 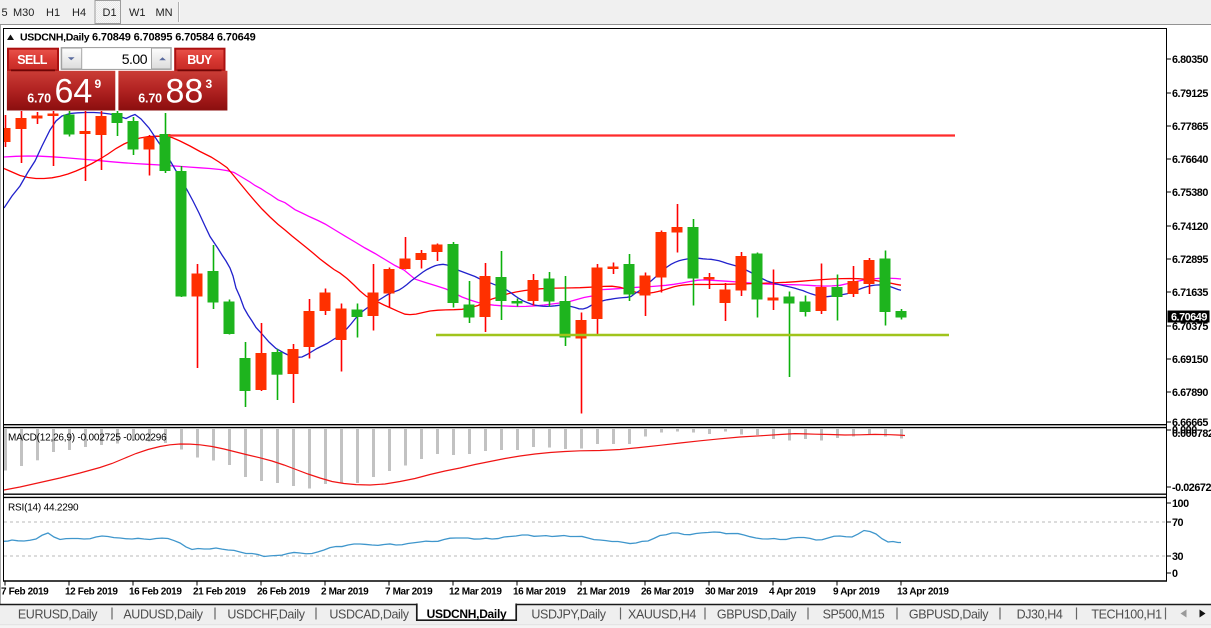 What do you see at coordinates (1190, 393) in the screenshot?
I see `svg-text: 6.67890` at bounding box center [1190, 393].